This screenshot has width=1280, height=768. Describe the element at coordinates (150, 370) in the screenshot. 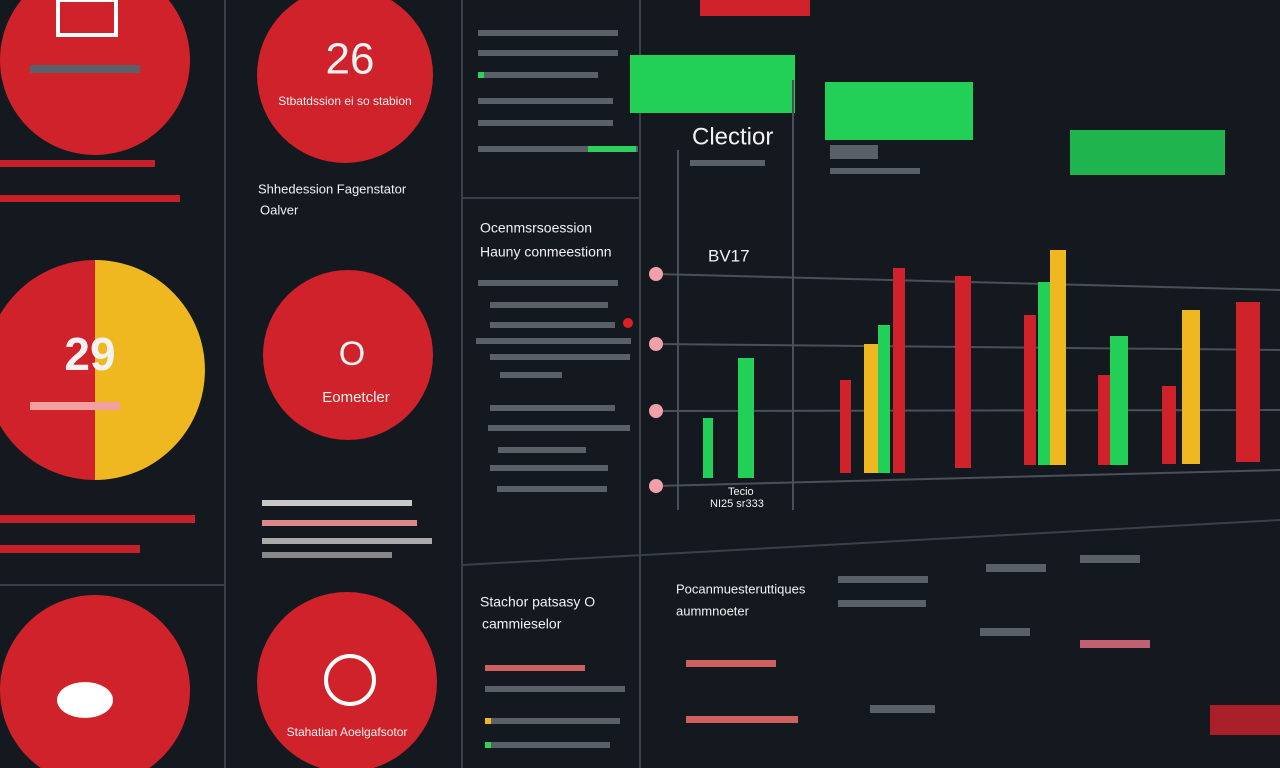

I see `gauge-yellow` at that location.